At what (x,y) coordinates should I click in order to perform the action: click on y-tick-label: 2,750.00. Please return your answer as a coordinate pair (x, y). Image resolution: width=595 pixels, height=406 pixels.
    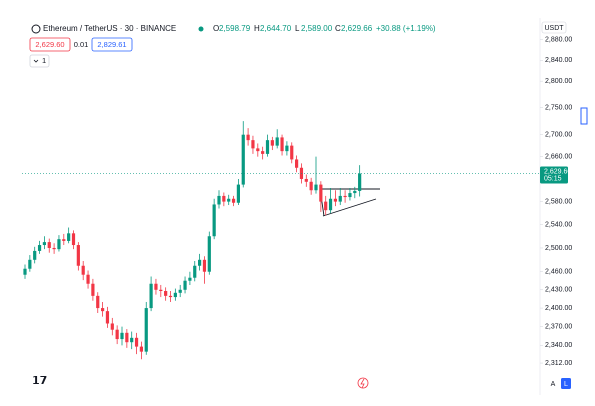
    Looking at the image, I should click on (558, 108).